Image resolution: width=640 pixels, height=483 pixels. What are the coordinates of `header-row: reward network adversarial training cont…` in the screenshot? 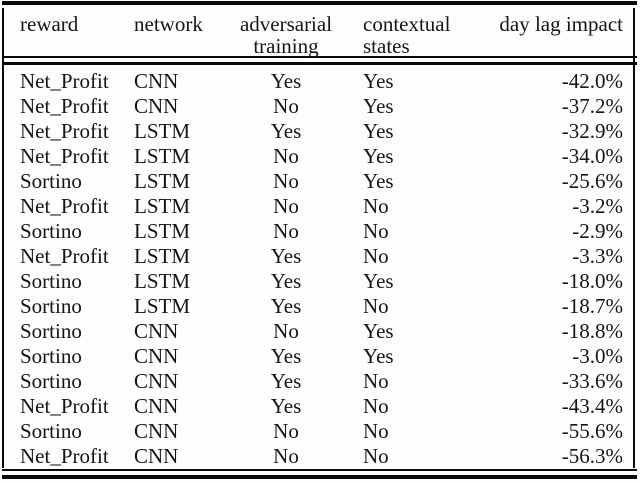 It's located at (317, 39).